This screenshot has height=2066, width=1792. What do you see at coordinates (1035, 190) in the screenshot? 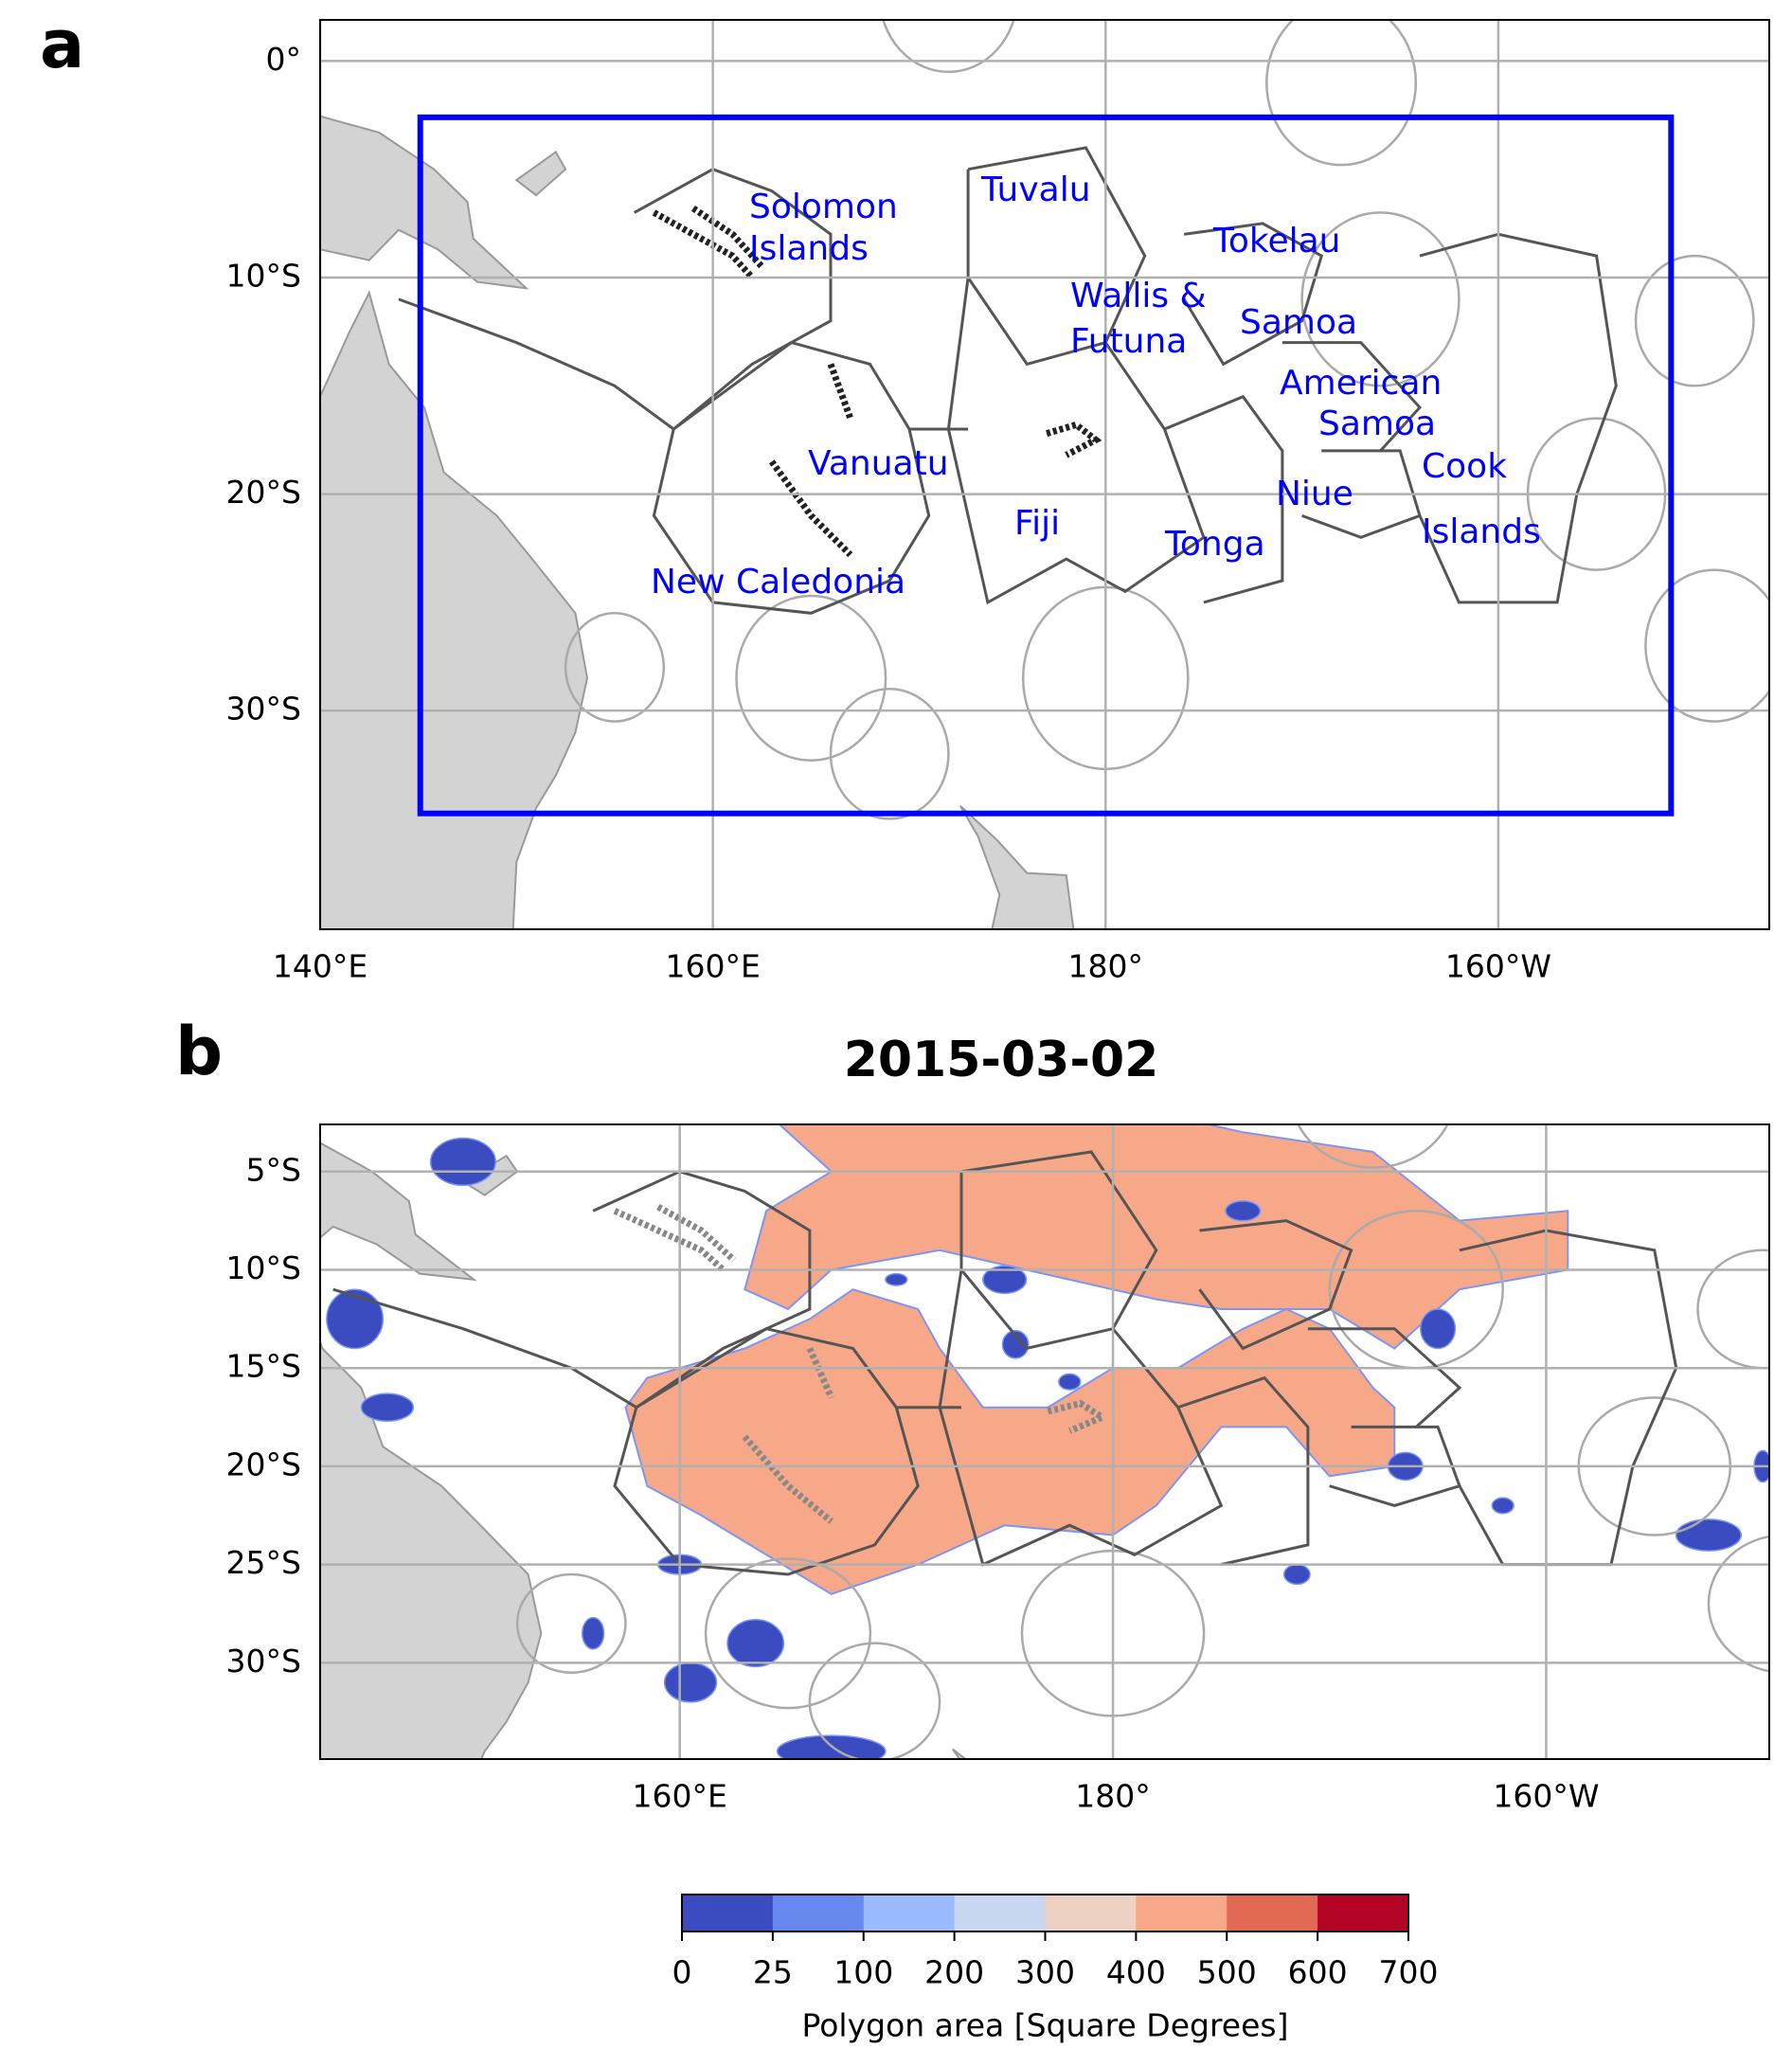
I see `country-label: Tuvalu` at bounding box center [1035, 190].